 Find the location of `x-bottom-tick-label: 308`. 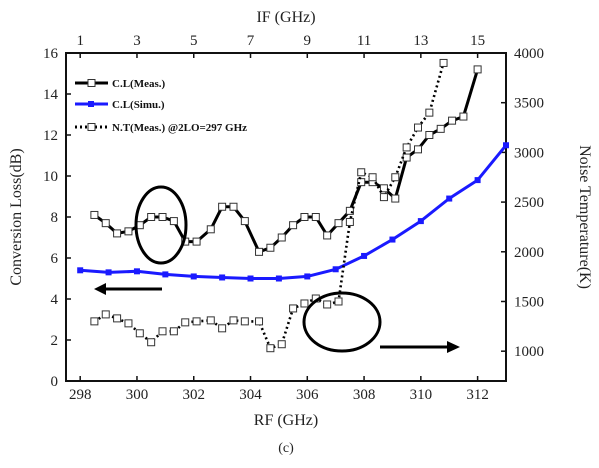

x-bottom-tick-label: 308 is located at coordinates (364, 395).